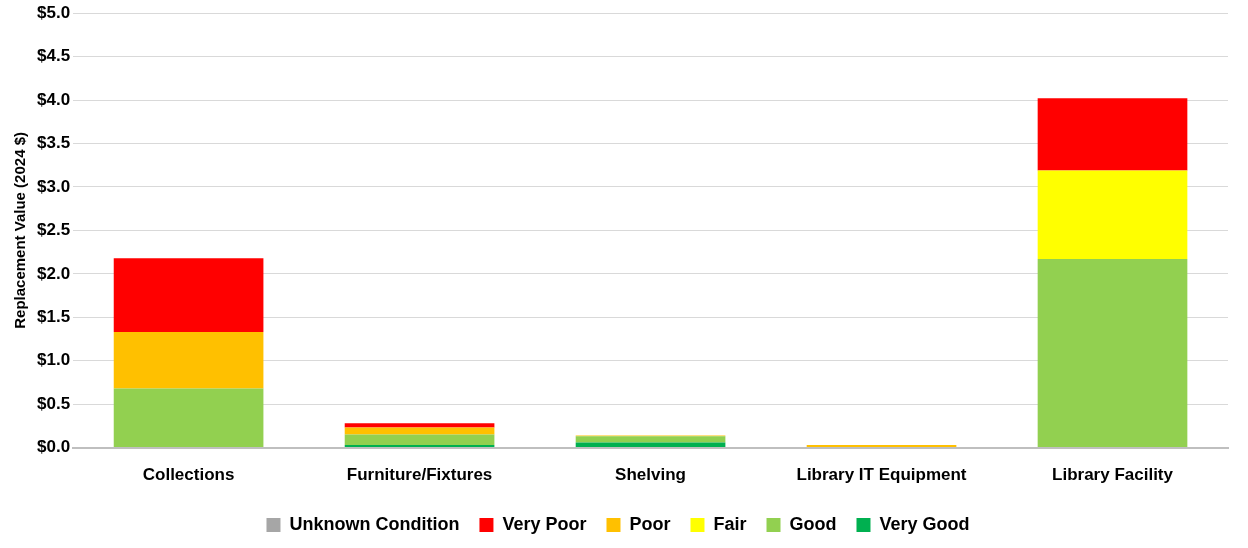  Describe the element at coordinates (53, 316) in the screenshot. I see `y-tick-label: $1.5` at that location.